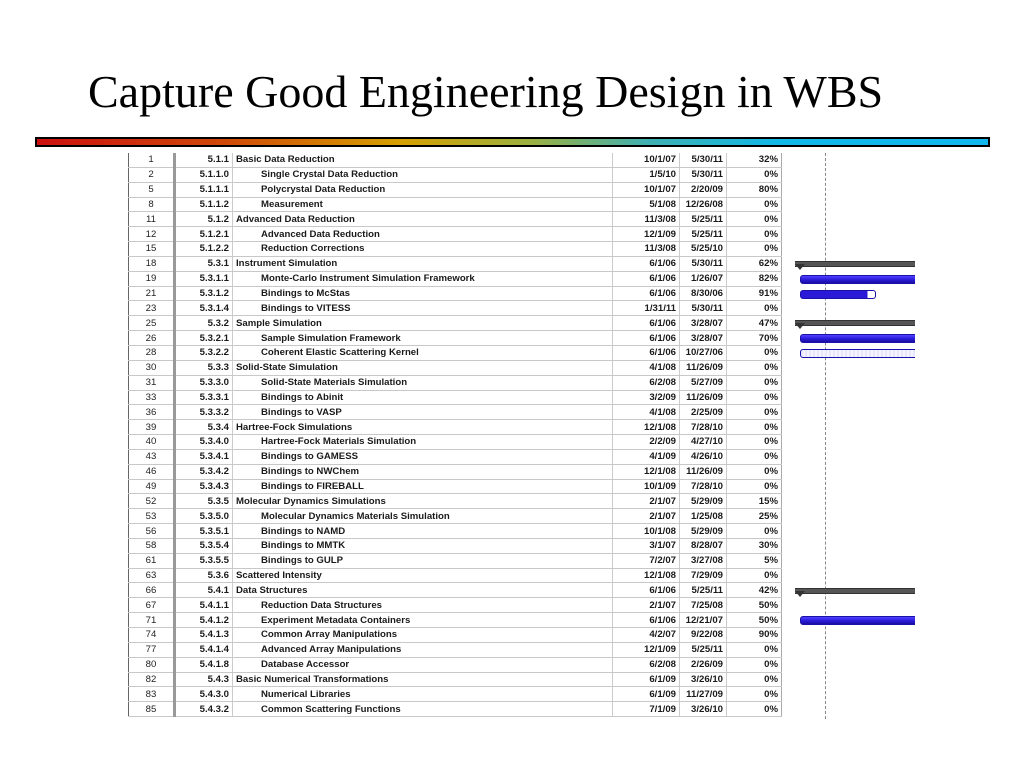 This screenshot has height=768, width=1024. Describe the element at coordinates (646, 442) in the screenshot. I see `start-date-cell: 2/2/09` at that location.